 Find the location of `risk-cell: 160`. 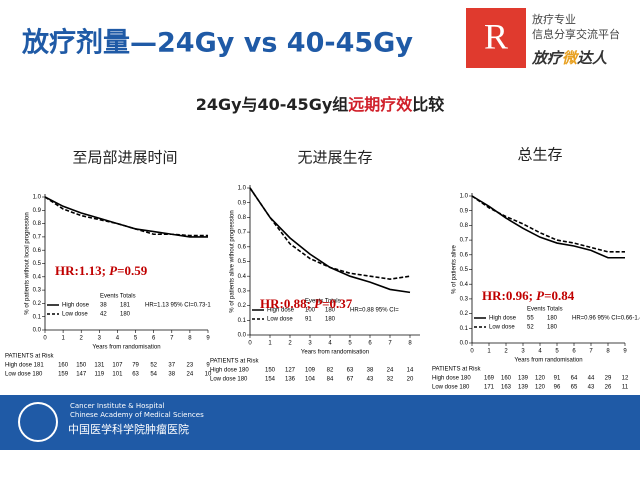

risk-cell: 160 is located at coordinates (506, 379).